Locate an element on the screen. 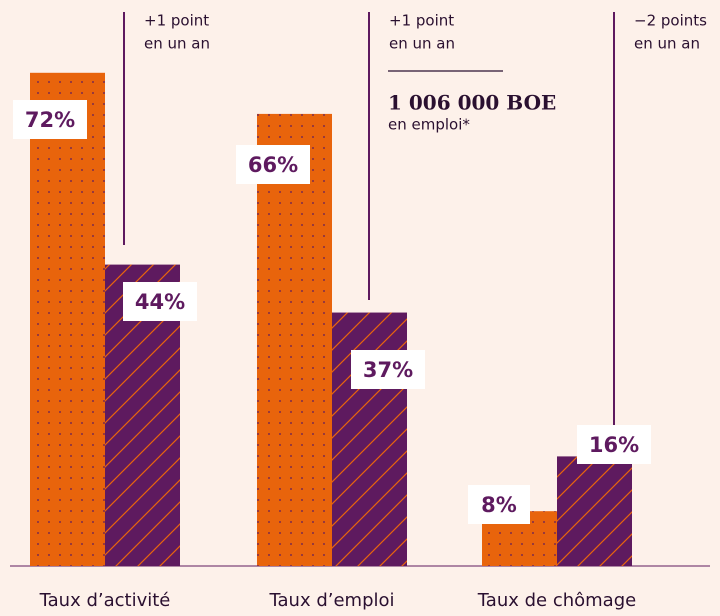  value-label: 37% is located at coordinates (388, 370).